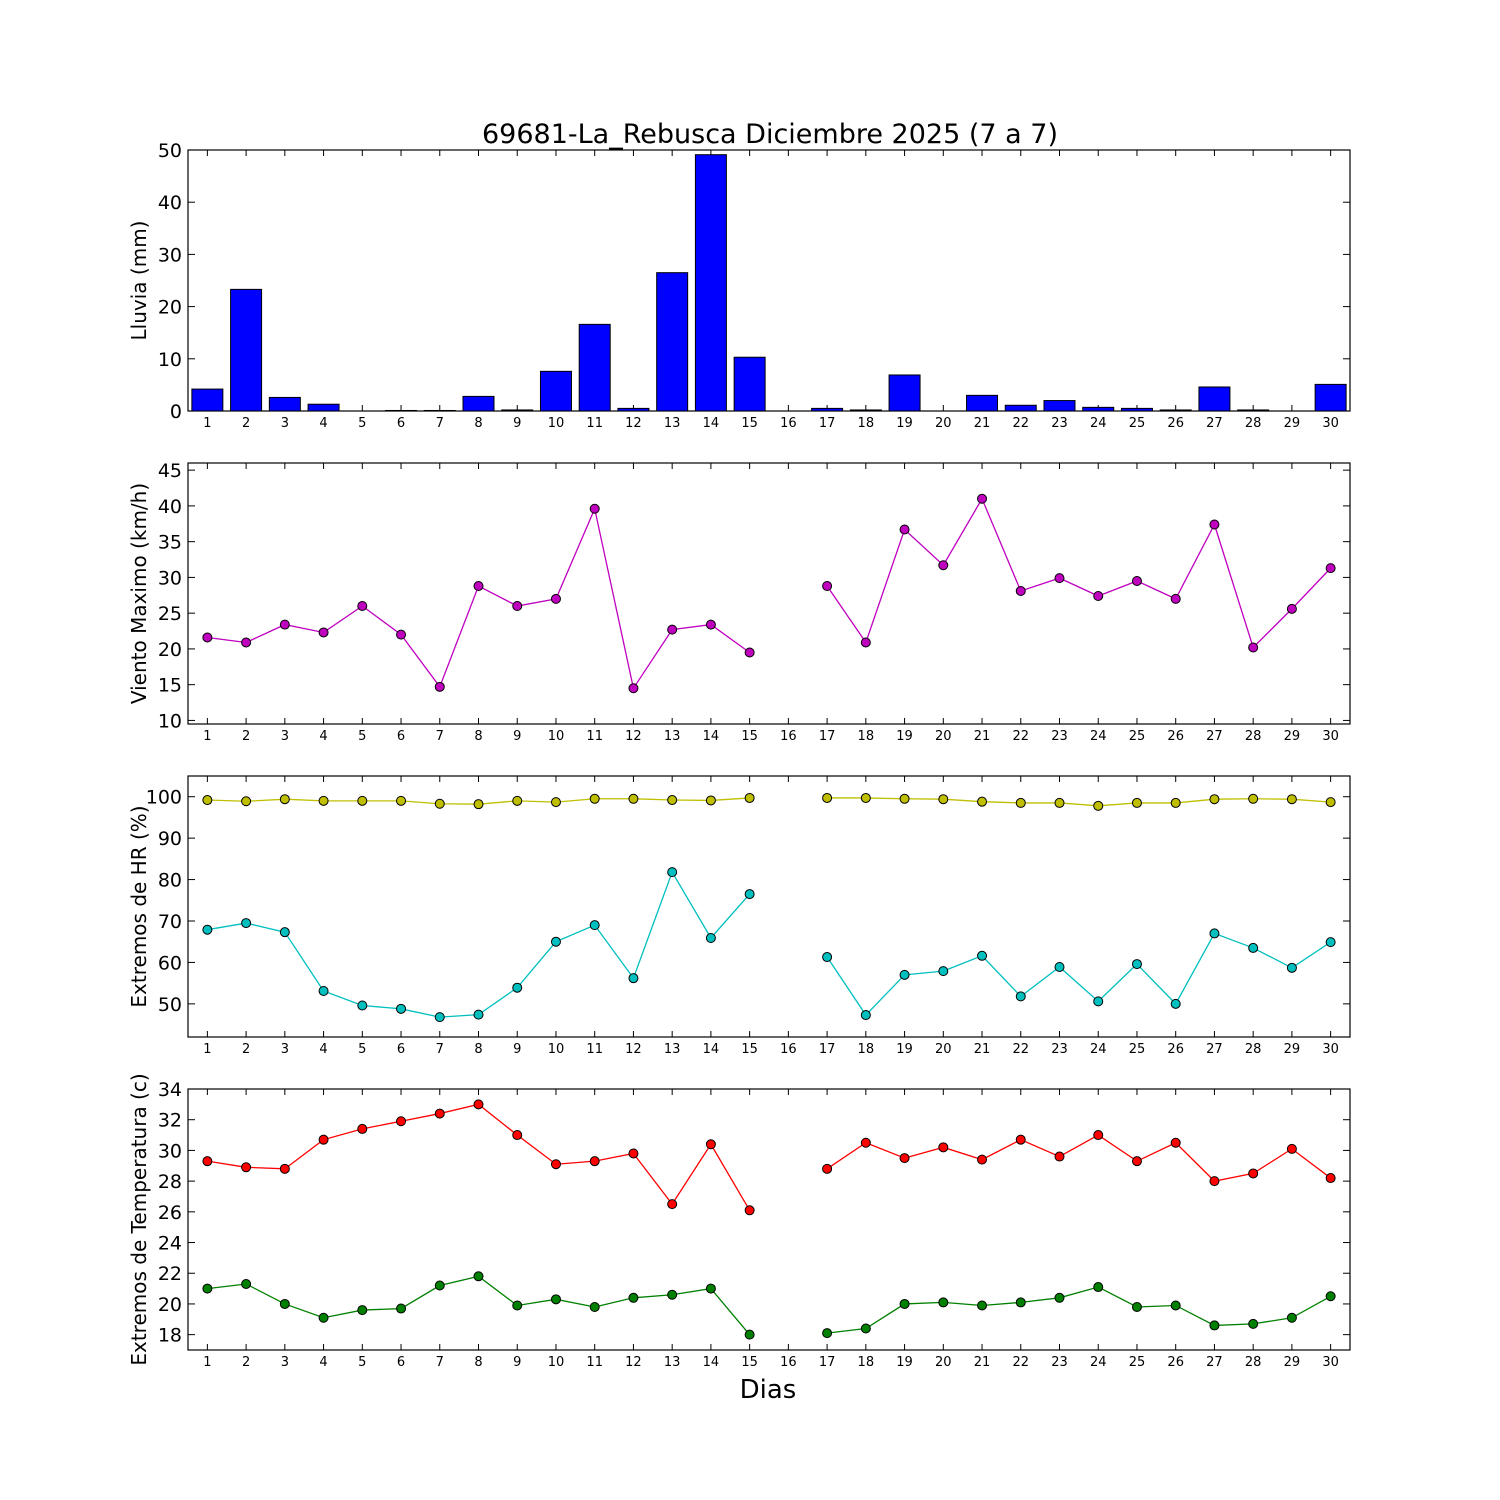 The width and height of the screenshot is (1500, 1500). I want to click on temp-ytick-label: 26, so click(170, 1213).